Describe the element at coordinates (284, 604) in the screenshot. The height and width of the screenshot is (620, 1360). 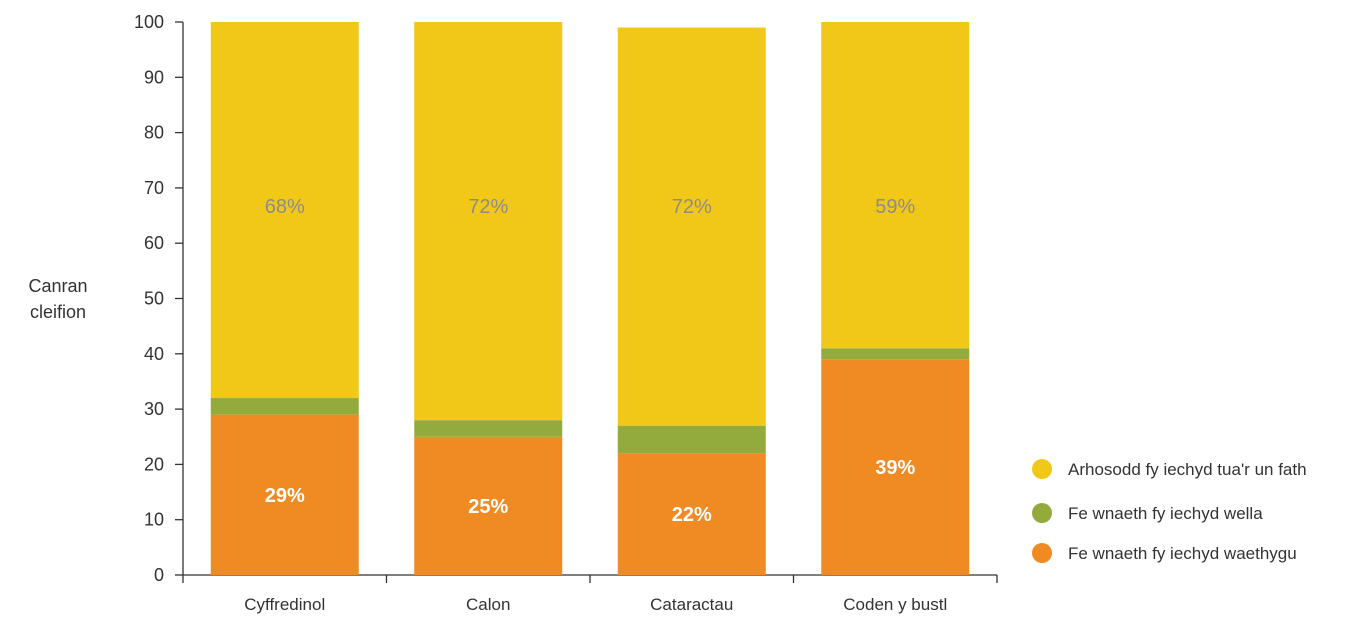
I see `x-category-label: Cyffredinol` at that location.